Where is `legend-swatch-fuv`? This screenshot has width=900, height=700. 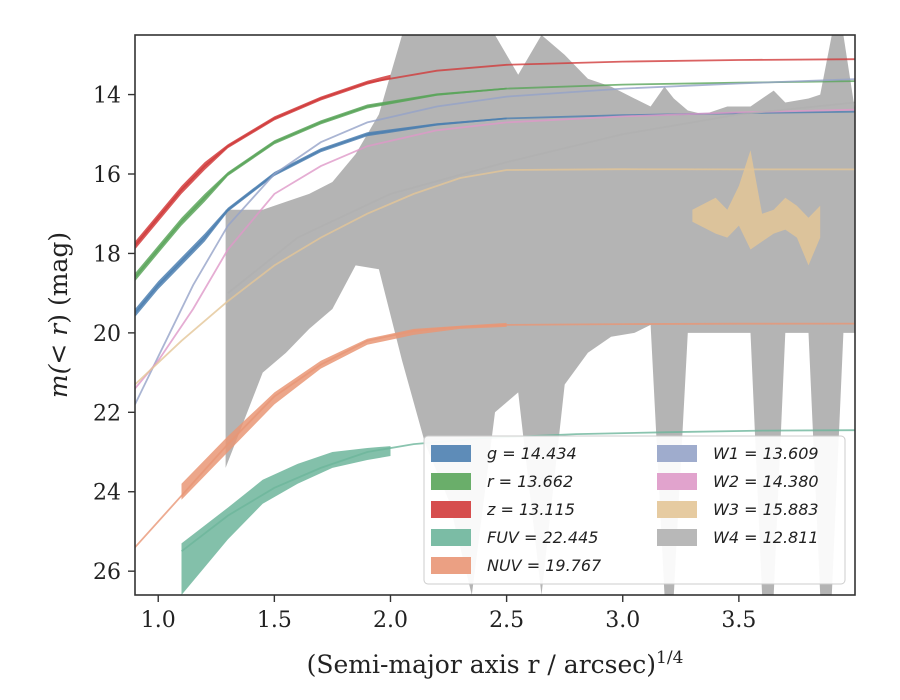 legend-swatch-fuv is located at coordinates (451, 537).